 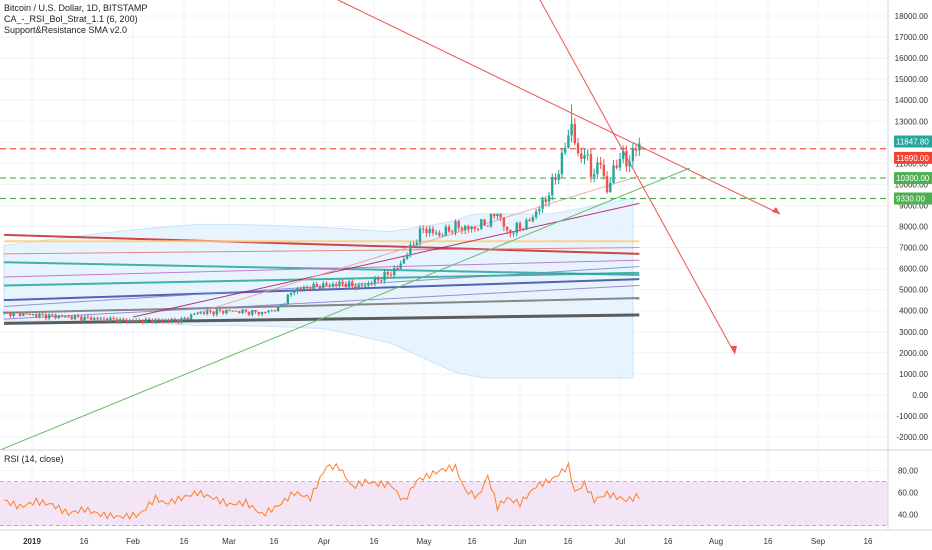 I want to click on y-tick-label: 8000.00, so click(x=913, y=227).